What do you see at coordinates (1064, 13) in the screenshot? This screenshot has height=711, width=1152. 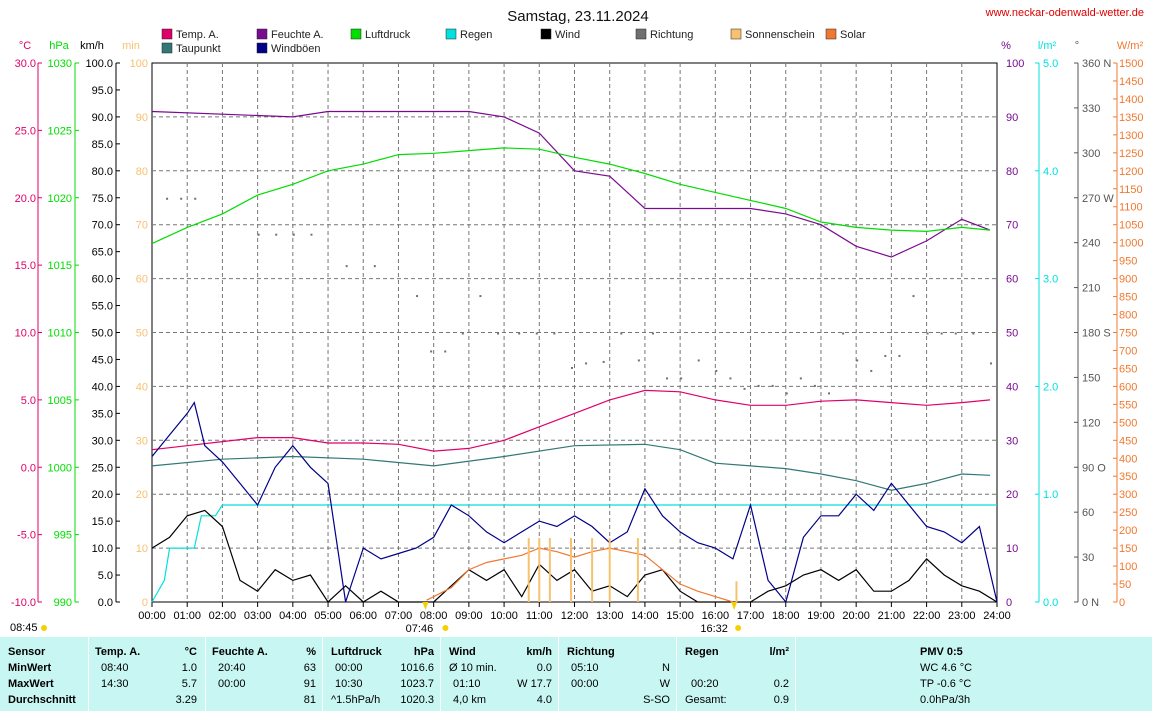 I see `website-link: www.neckar-odenwald-wetter.de` at bounding box center [1064, 13].